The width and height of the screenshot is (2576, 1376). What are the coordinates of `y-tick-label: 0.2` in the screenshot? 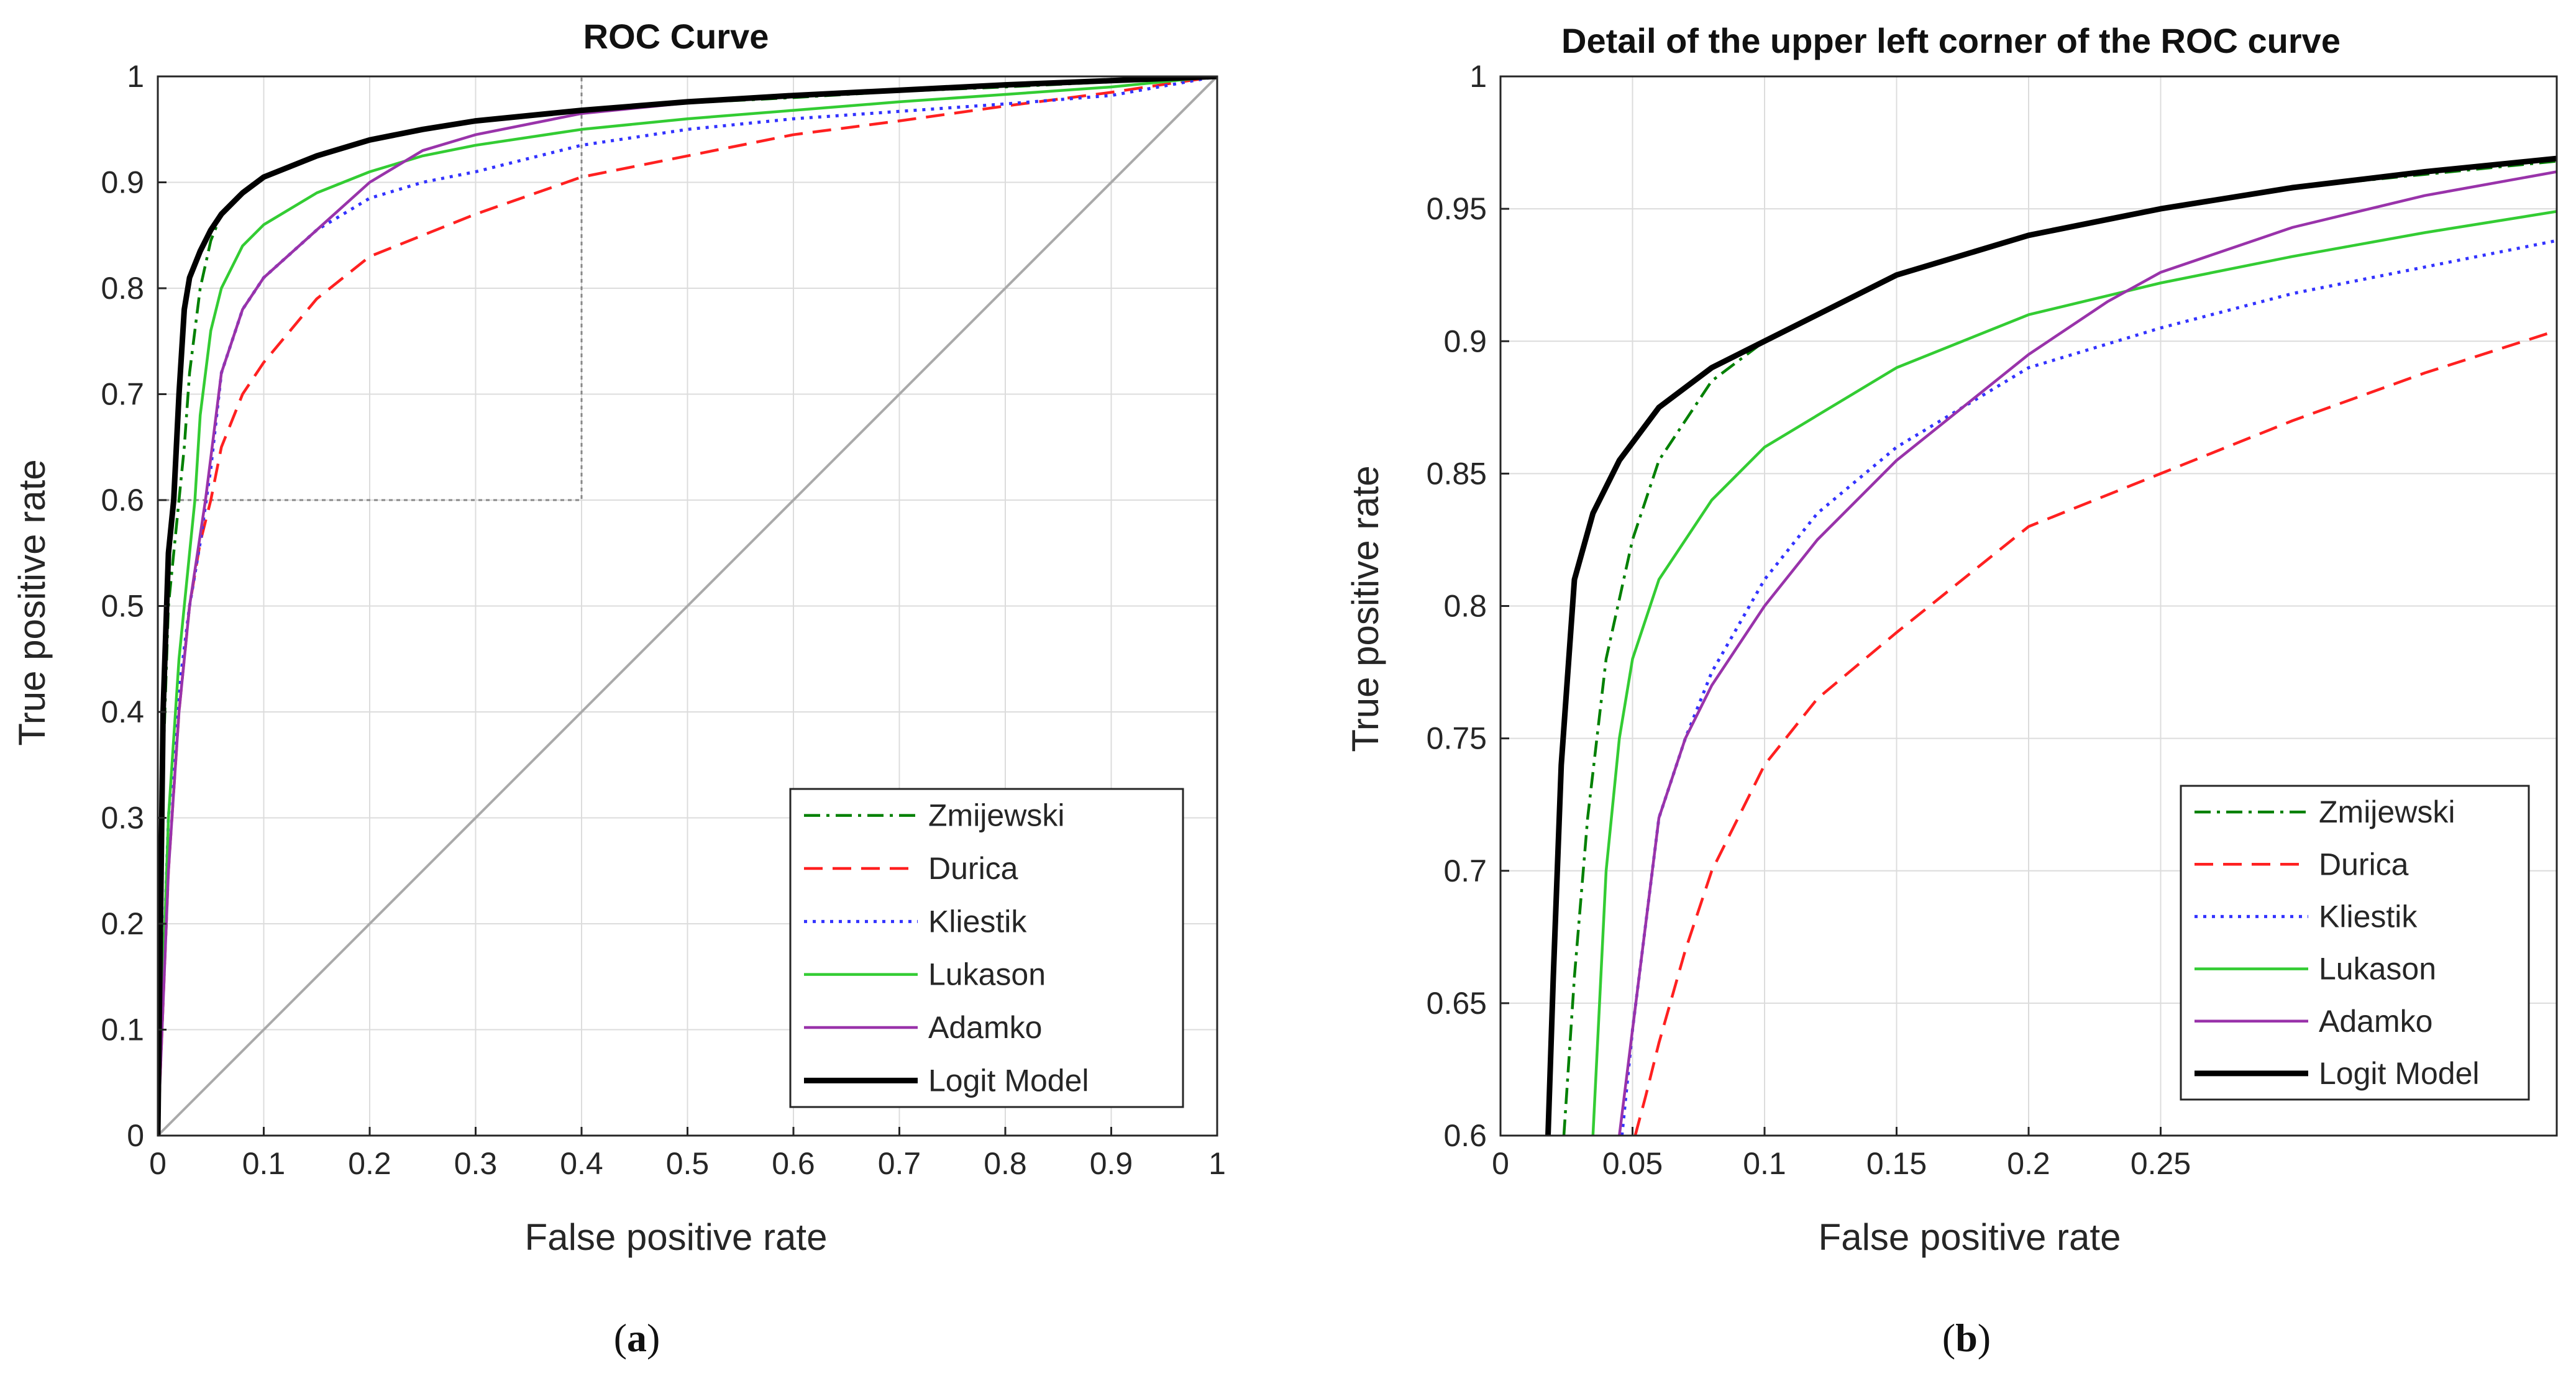 It's located at (122, 923).